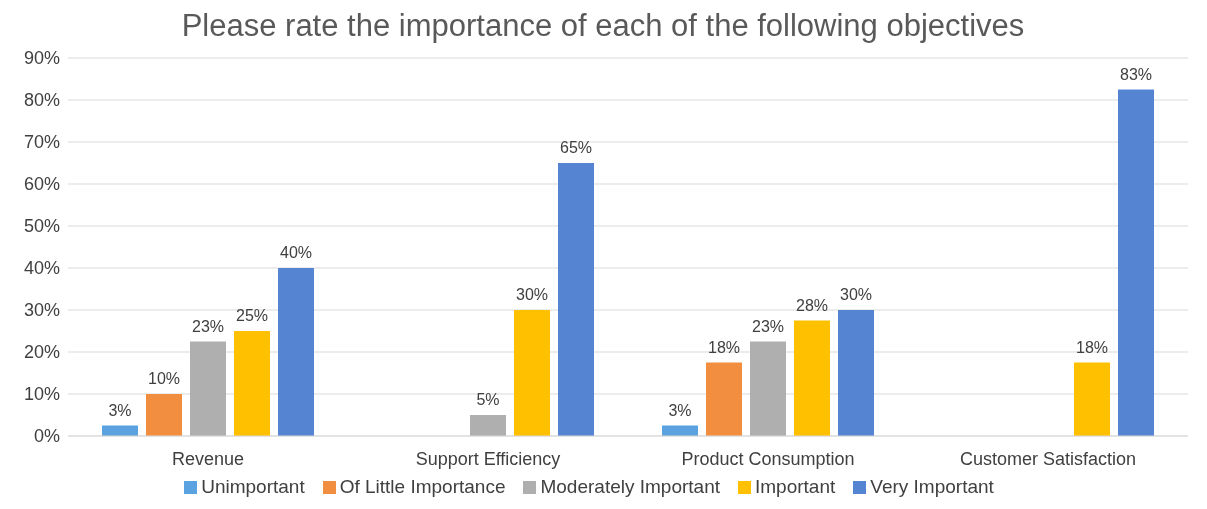 This screenshot has height=509, width=1207. What do you see at coordinates (252, 315) in the screenshot?
I see `data-label: 25%` at bounding box center [252, 315].